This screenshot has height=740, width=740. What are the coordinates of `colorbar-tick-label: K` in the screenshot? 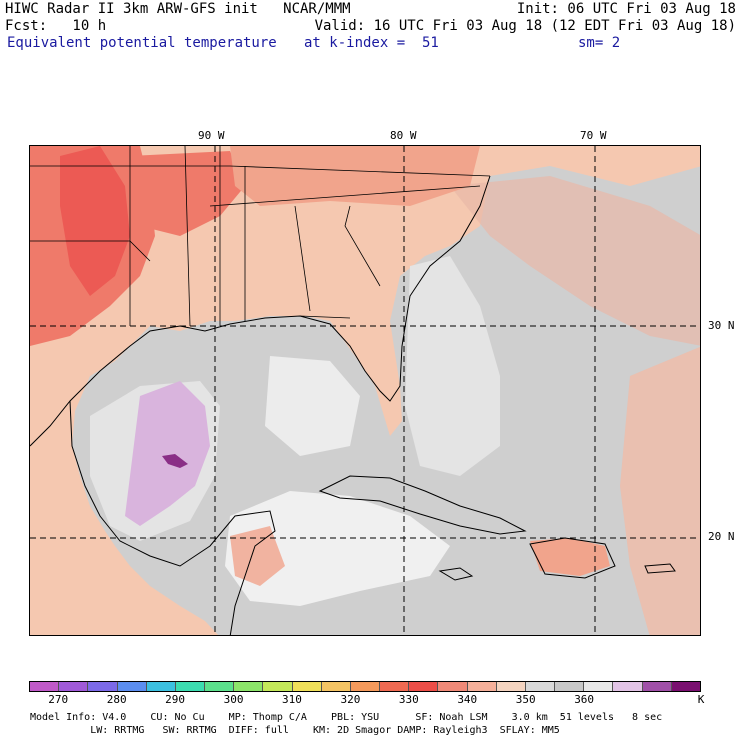 It's located at (701, 699).